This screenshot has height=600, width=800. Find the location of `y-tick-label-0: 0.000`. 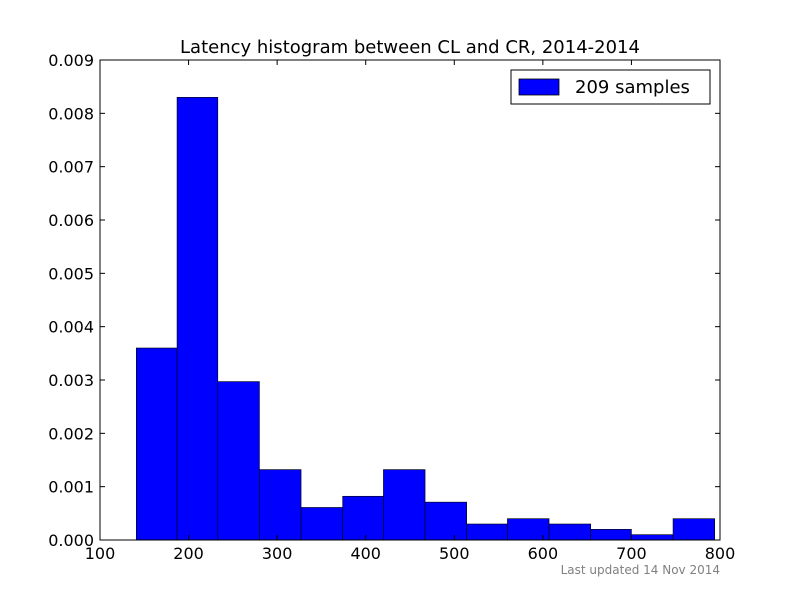

y-tick-label-0: 0.000 is located at coordinates (71, 540).